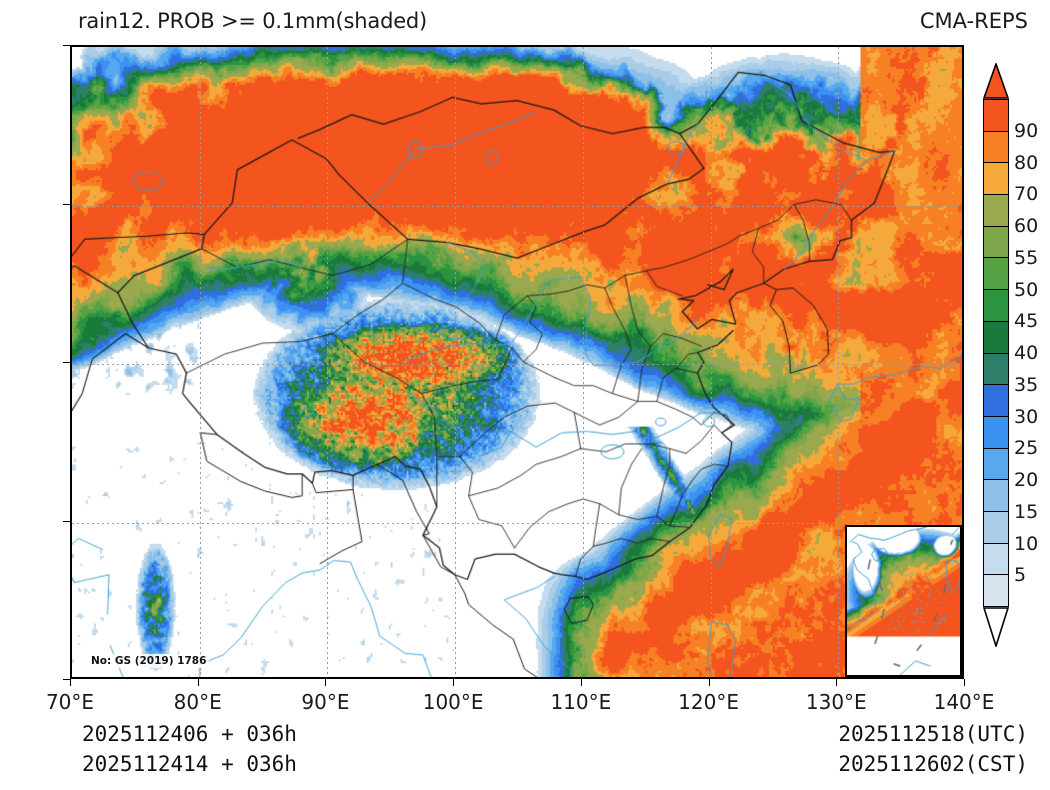  I want to click on map-approval-note: No: GS (2019) 1786, so click(149, 661).